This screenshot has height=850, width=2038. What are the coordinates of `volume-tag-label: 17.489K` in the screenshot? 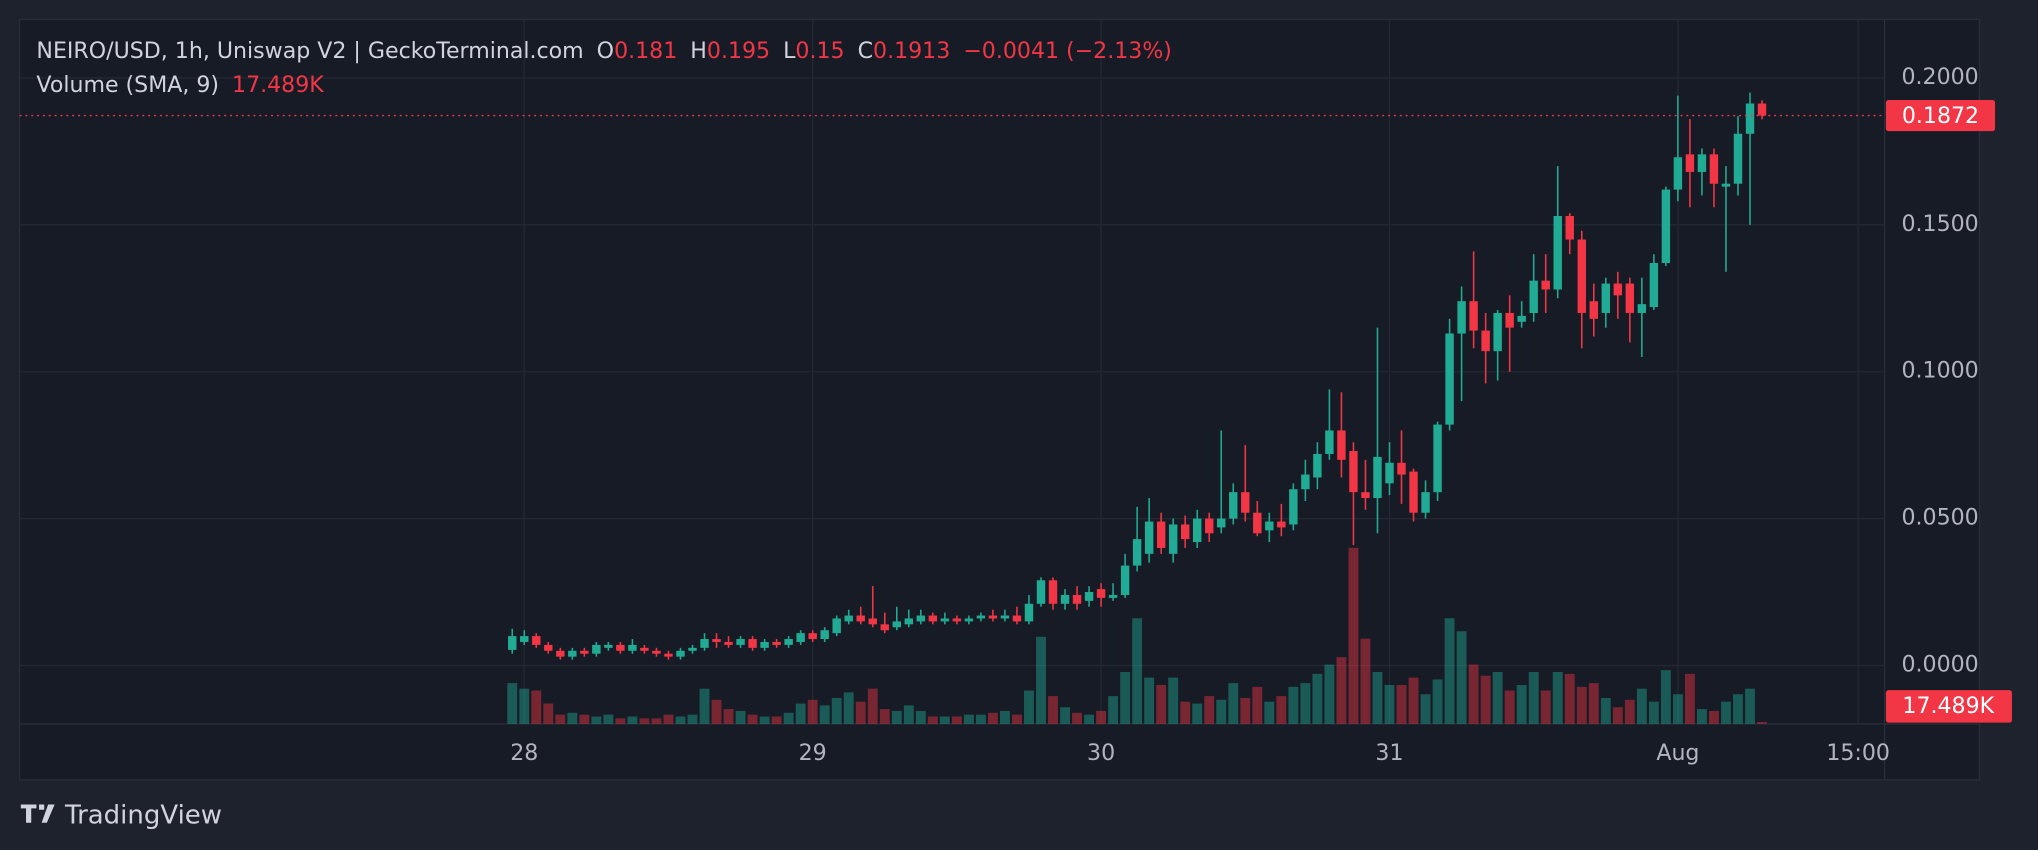 It's located at (1948, 706).